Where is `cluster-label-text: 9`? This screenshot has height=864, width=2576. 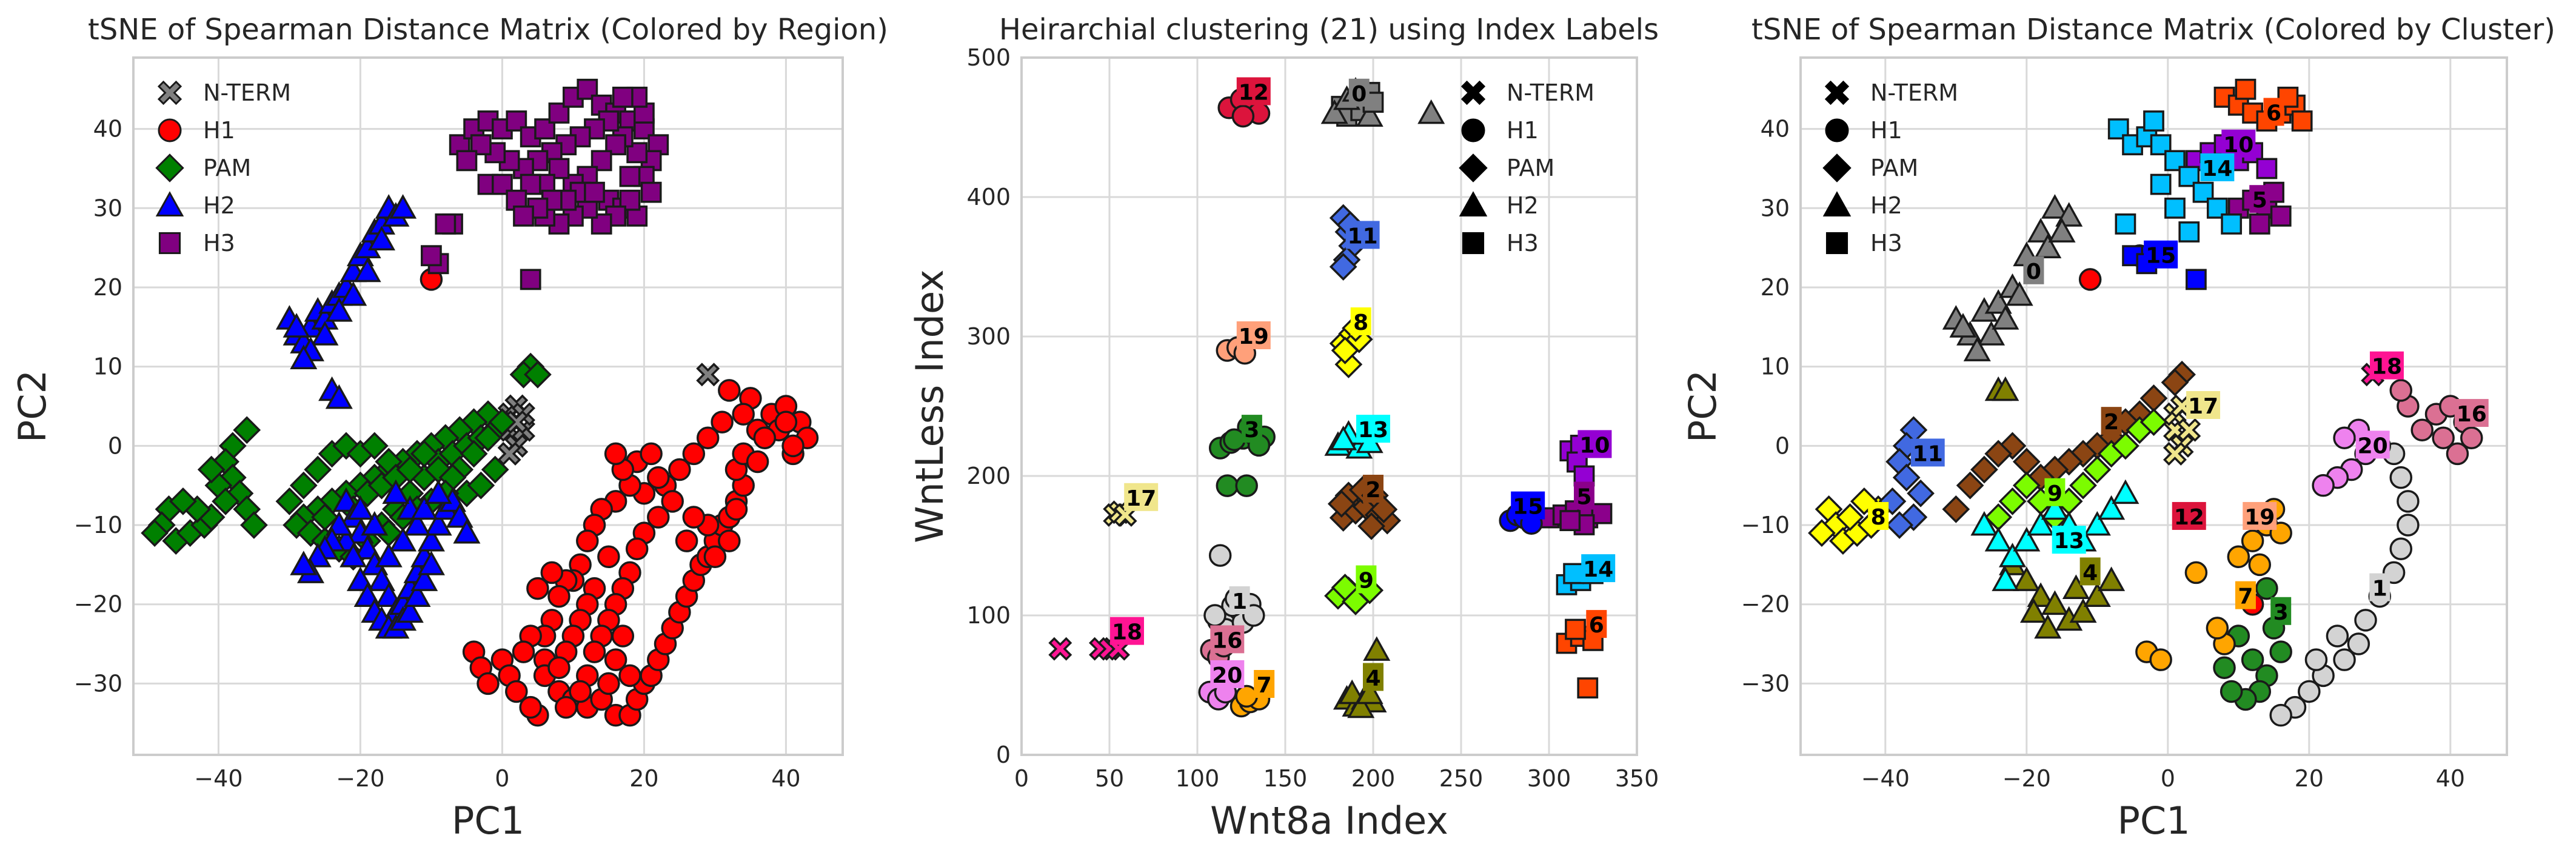 cluster-label-text: 9 is located at coordinates (2054, 493).